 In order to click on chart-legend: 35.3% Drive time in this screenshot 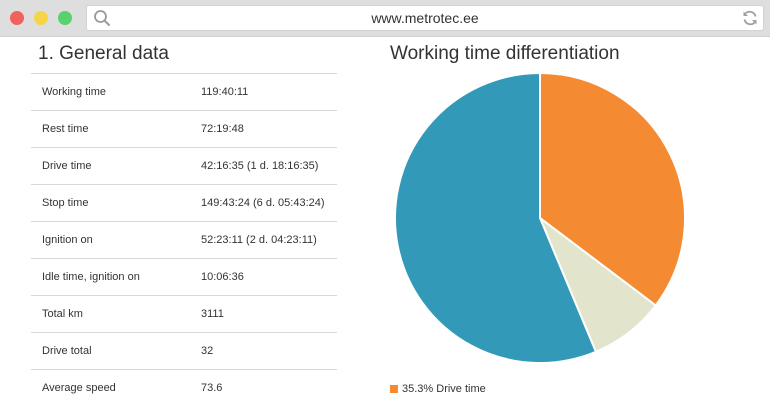, I will do `click(438, 389)`.